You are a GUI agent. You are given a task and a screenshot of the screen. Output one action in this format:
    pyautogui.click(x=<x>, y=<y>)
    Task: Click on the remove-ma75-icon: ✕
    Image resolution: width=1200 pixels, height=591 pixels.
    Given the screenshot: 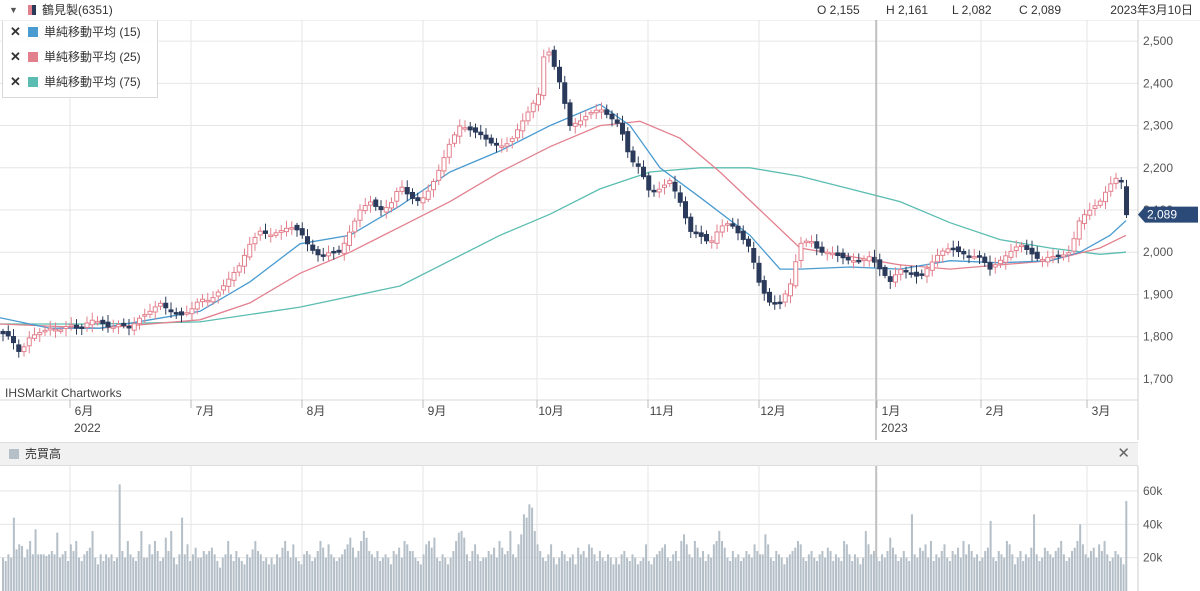 What is the action you would take?
    pyautogui.click(x=15, y=81)
    